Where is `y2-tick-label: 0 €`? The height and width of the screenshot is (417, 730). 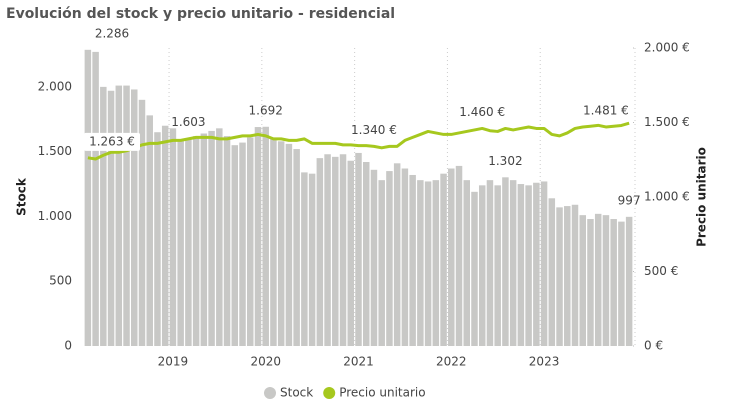 y2-tick-label: 0 € is located at coordinates (653, 346).